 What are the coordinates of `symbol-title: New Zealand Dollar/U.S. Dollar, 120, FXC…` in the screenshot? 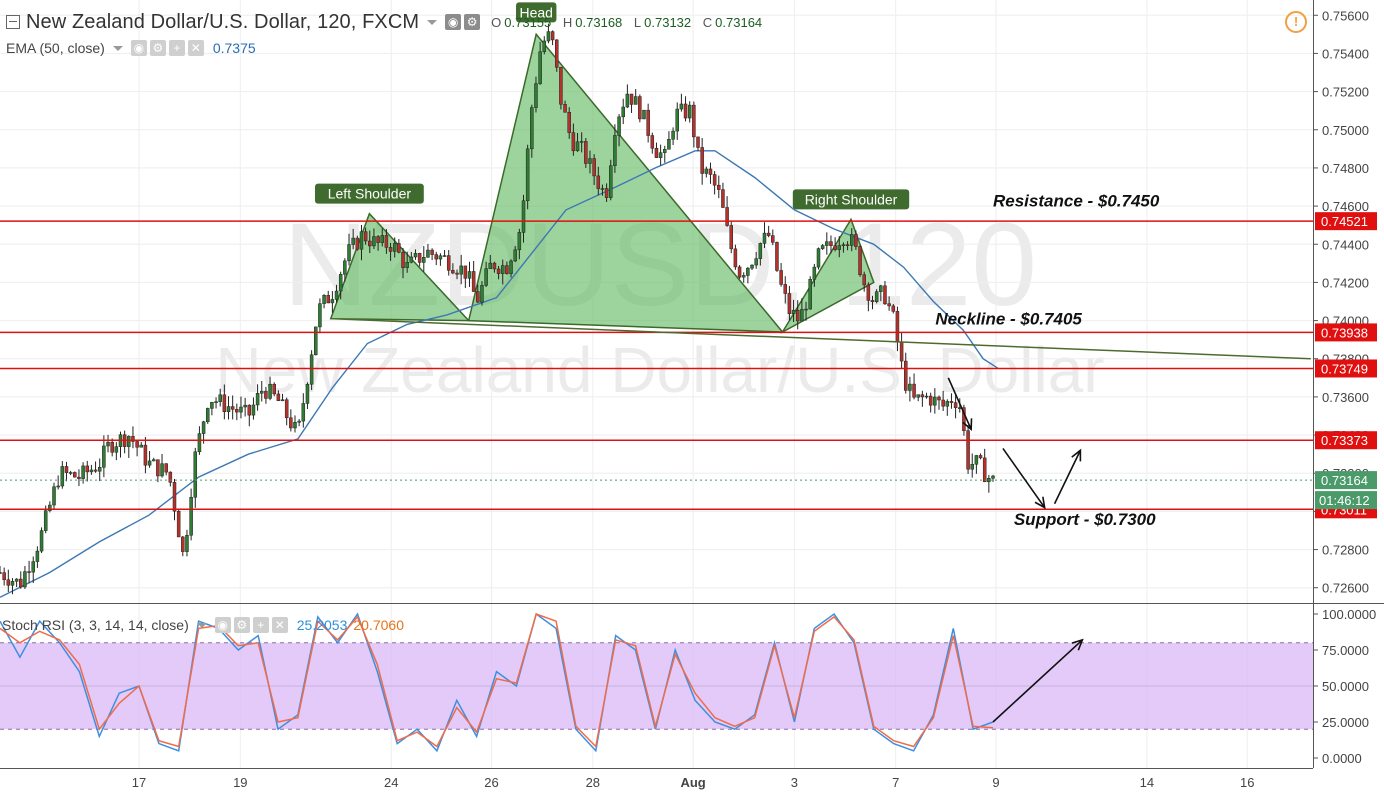 It's located at (223, 21).